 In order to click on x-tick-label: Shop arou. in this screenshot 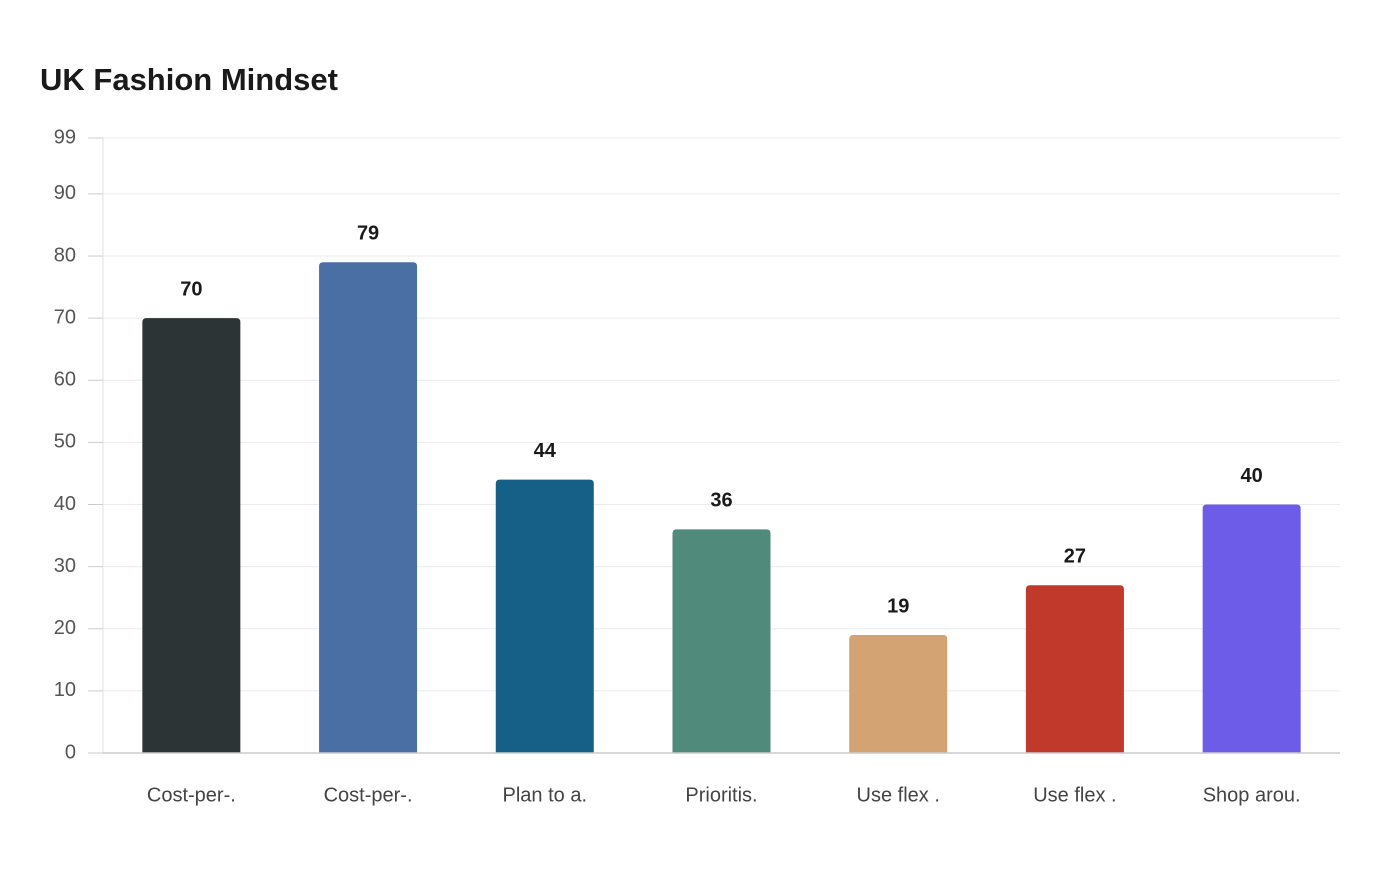, I will do `click(1252, 795)`.